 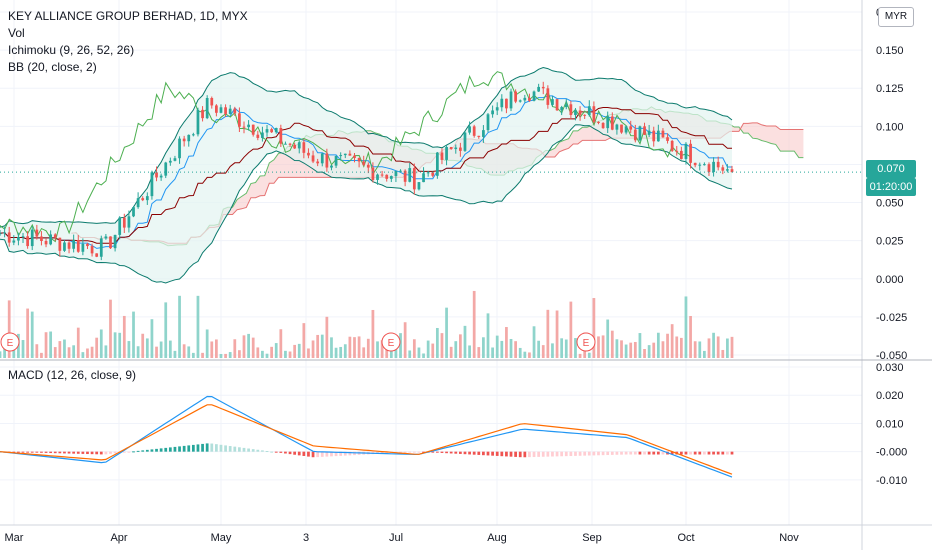 I want to click on x-tick-label: Oct, so click(x=685, y=538).